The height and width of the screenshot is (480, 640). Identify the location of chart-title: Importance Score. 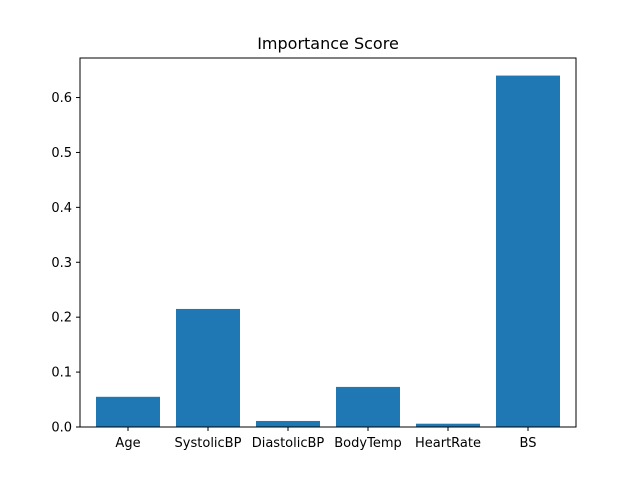
(328, 43).